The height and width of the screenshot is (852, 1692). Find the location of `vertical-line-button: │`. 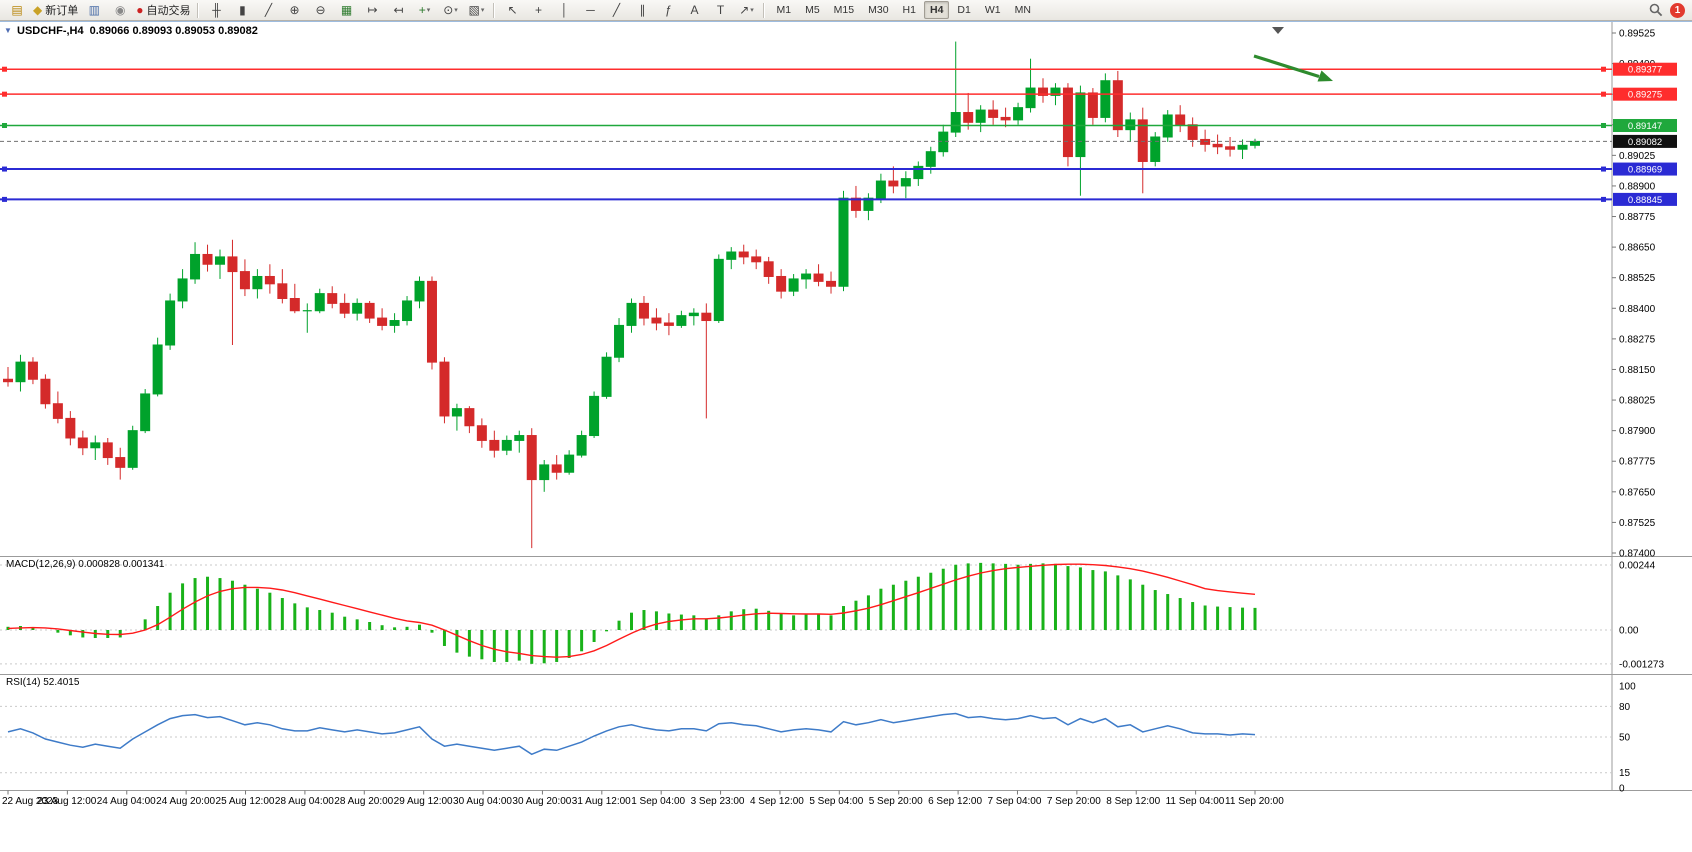

vertical-line-button: │ is located at coordinates (564, 10).